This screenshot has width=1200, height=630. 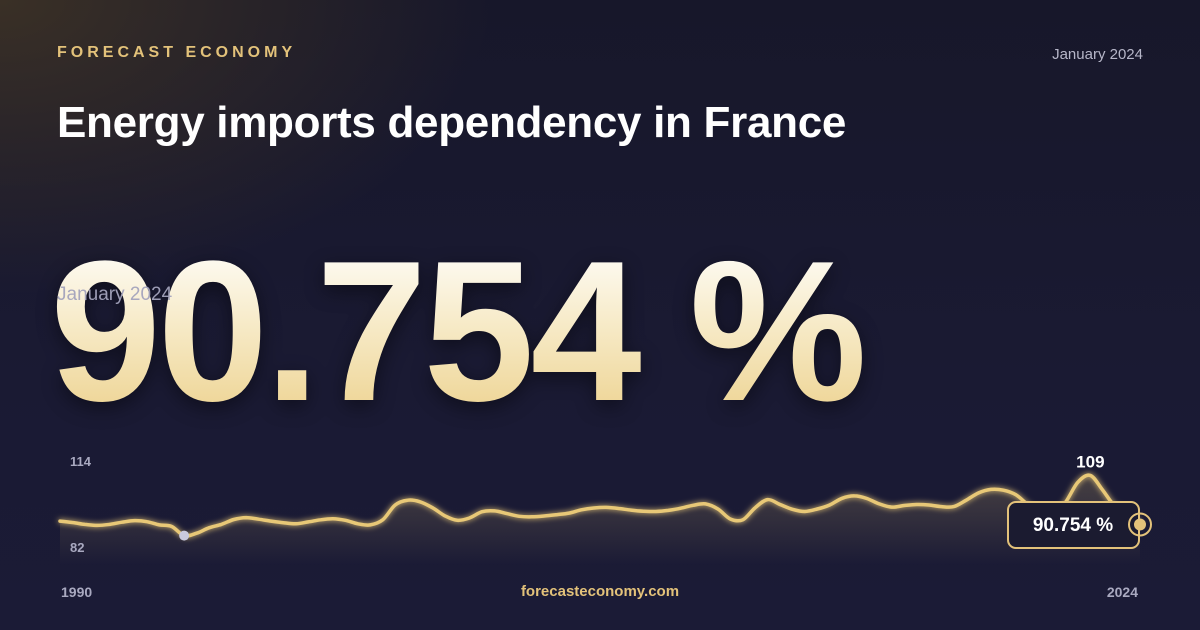 I want to click on page-title: Energy imports dependency in France, so click(x=452, y=122).